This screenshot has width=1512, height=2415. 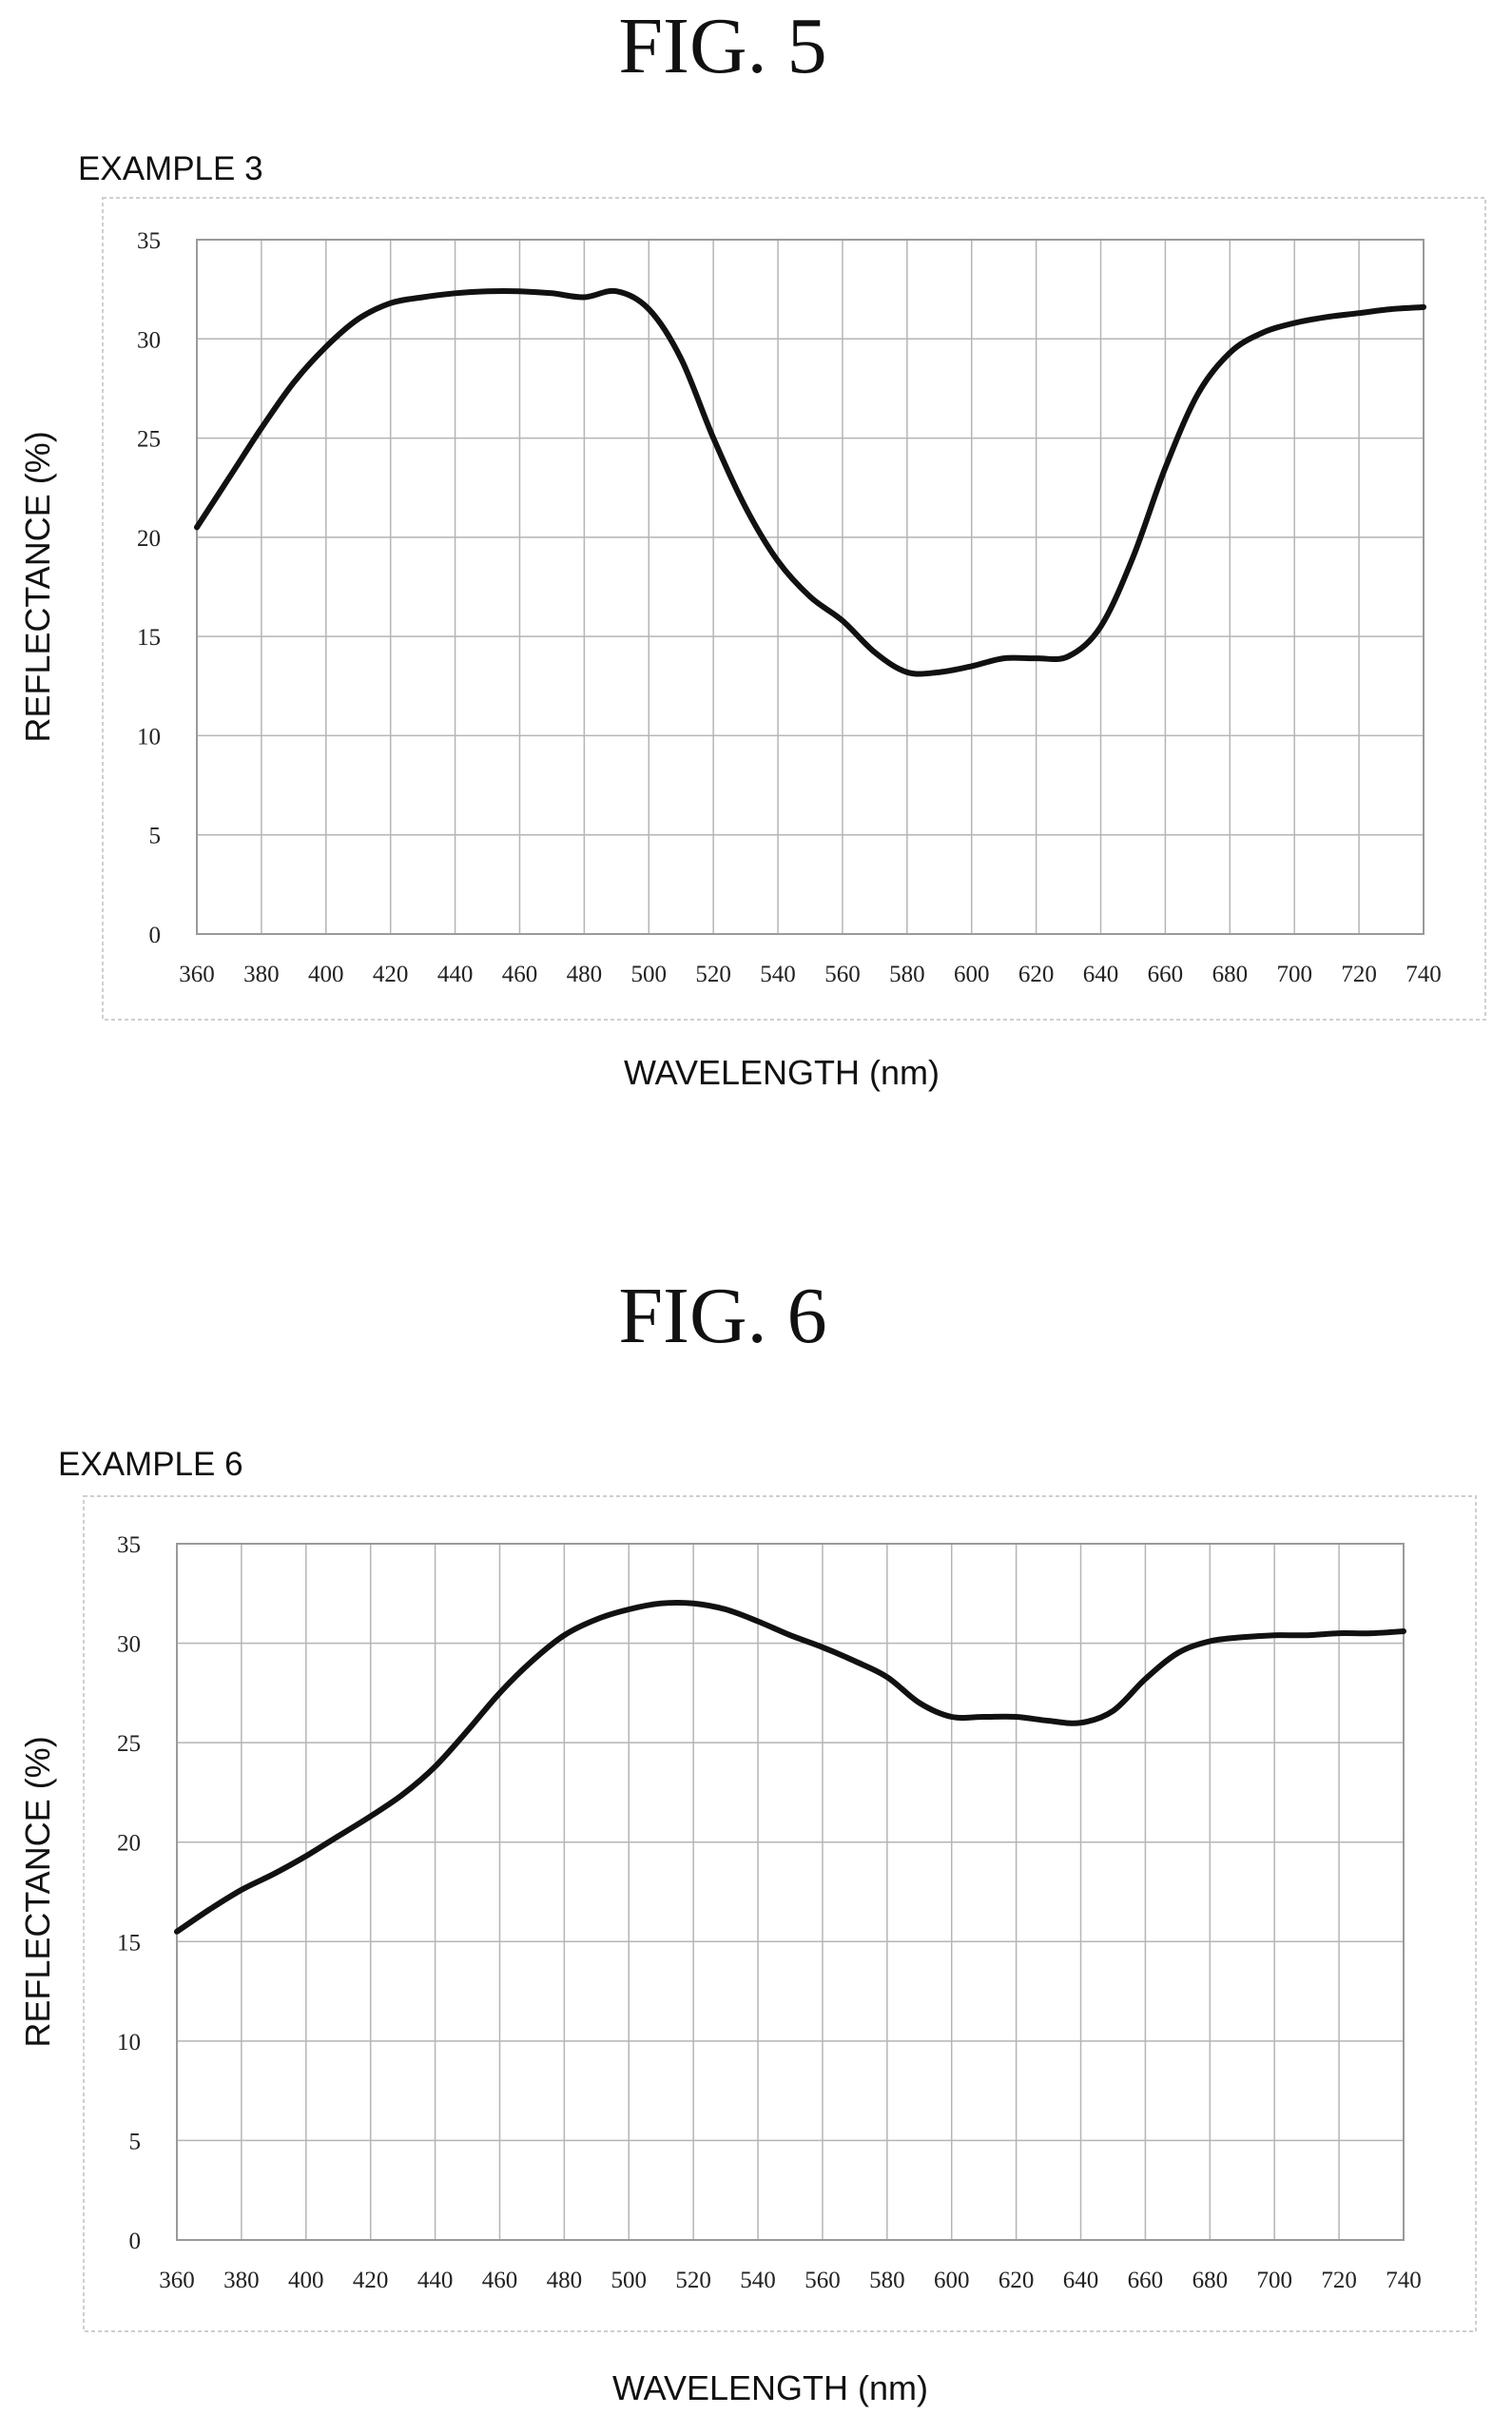 What do you see at coordinates (150, 1464) in the screenshot?
I see `chart-title: EXAMPLE 6` at bounding box center [150, 1464].